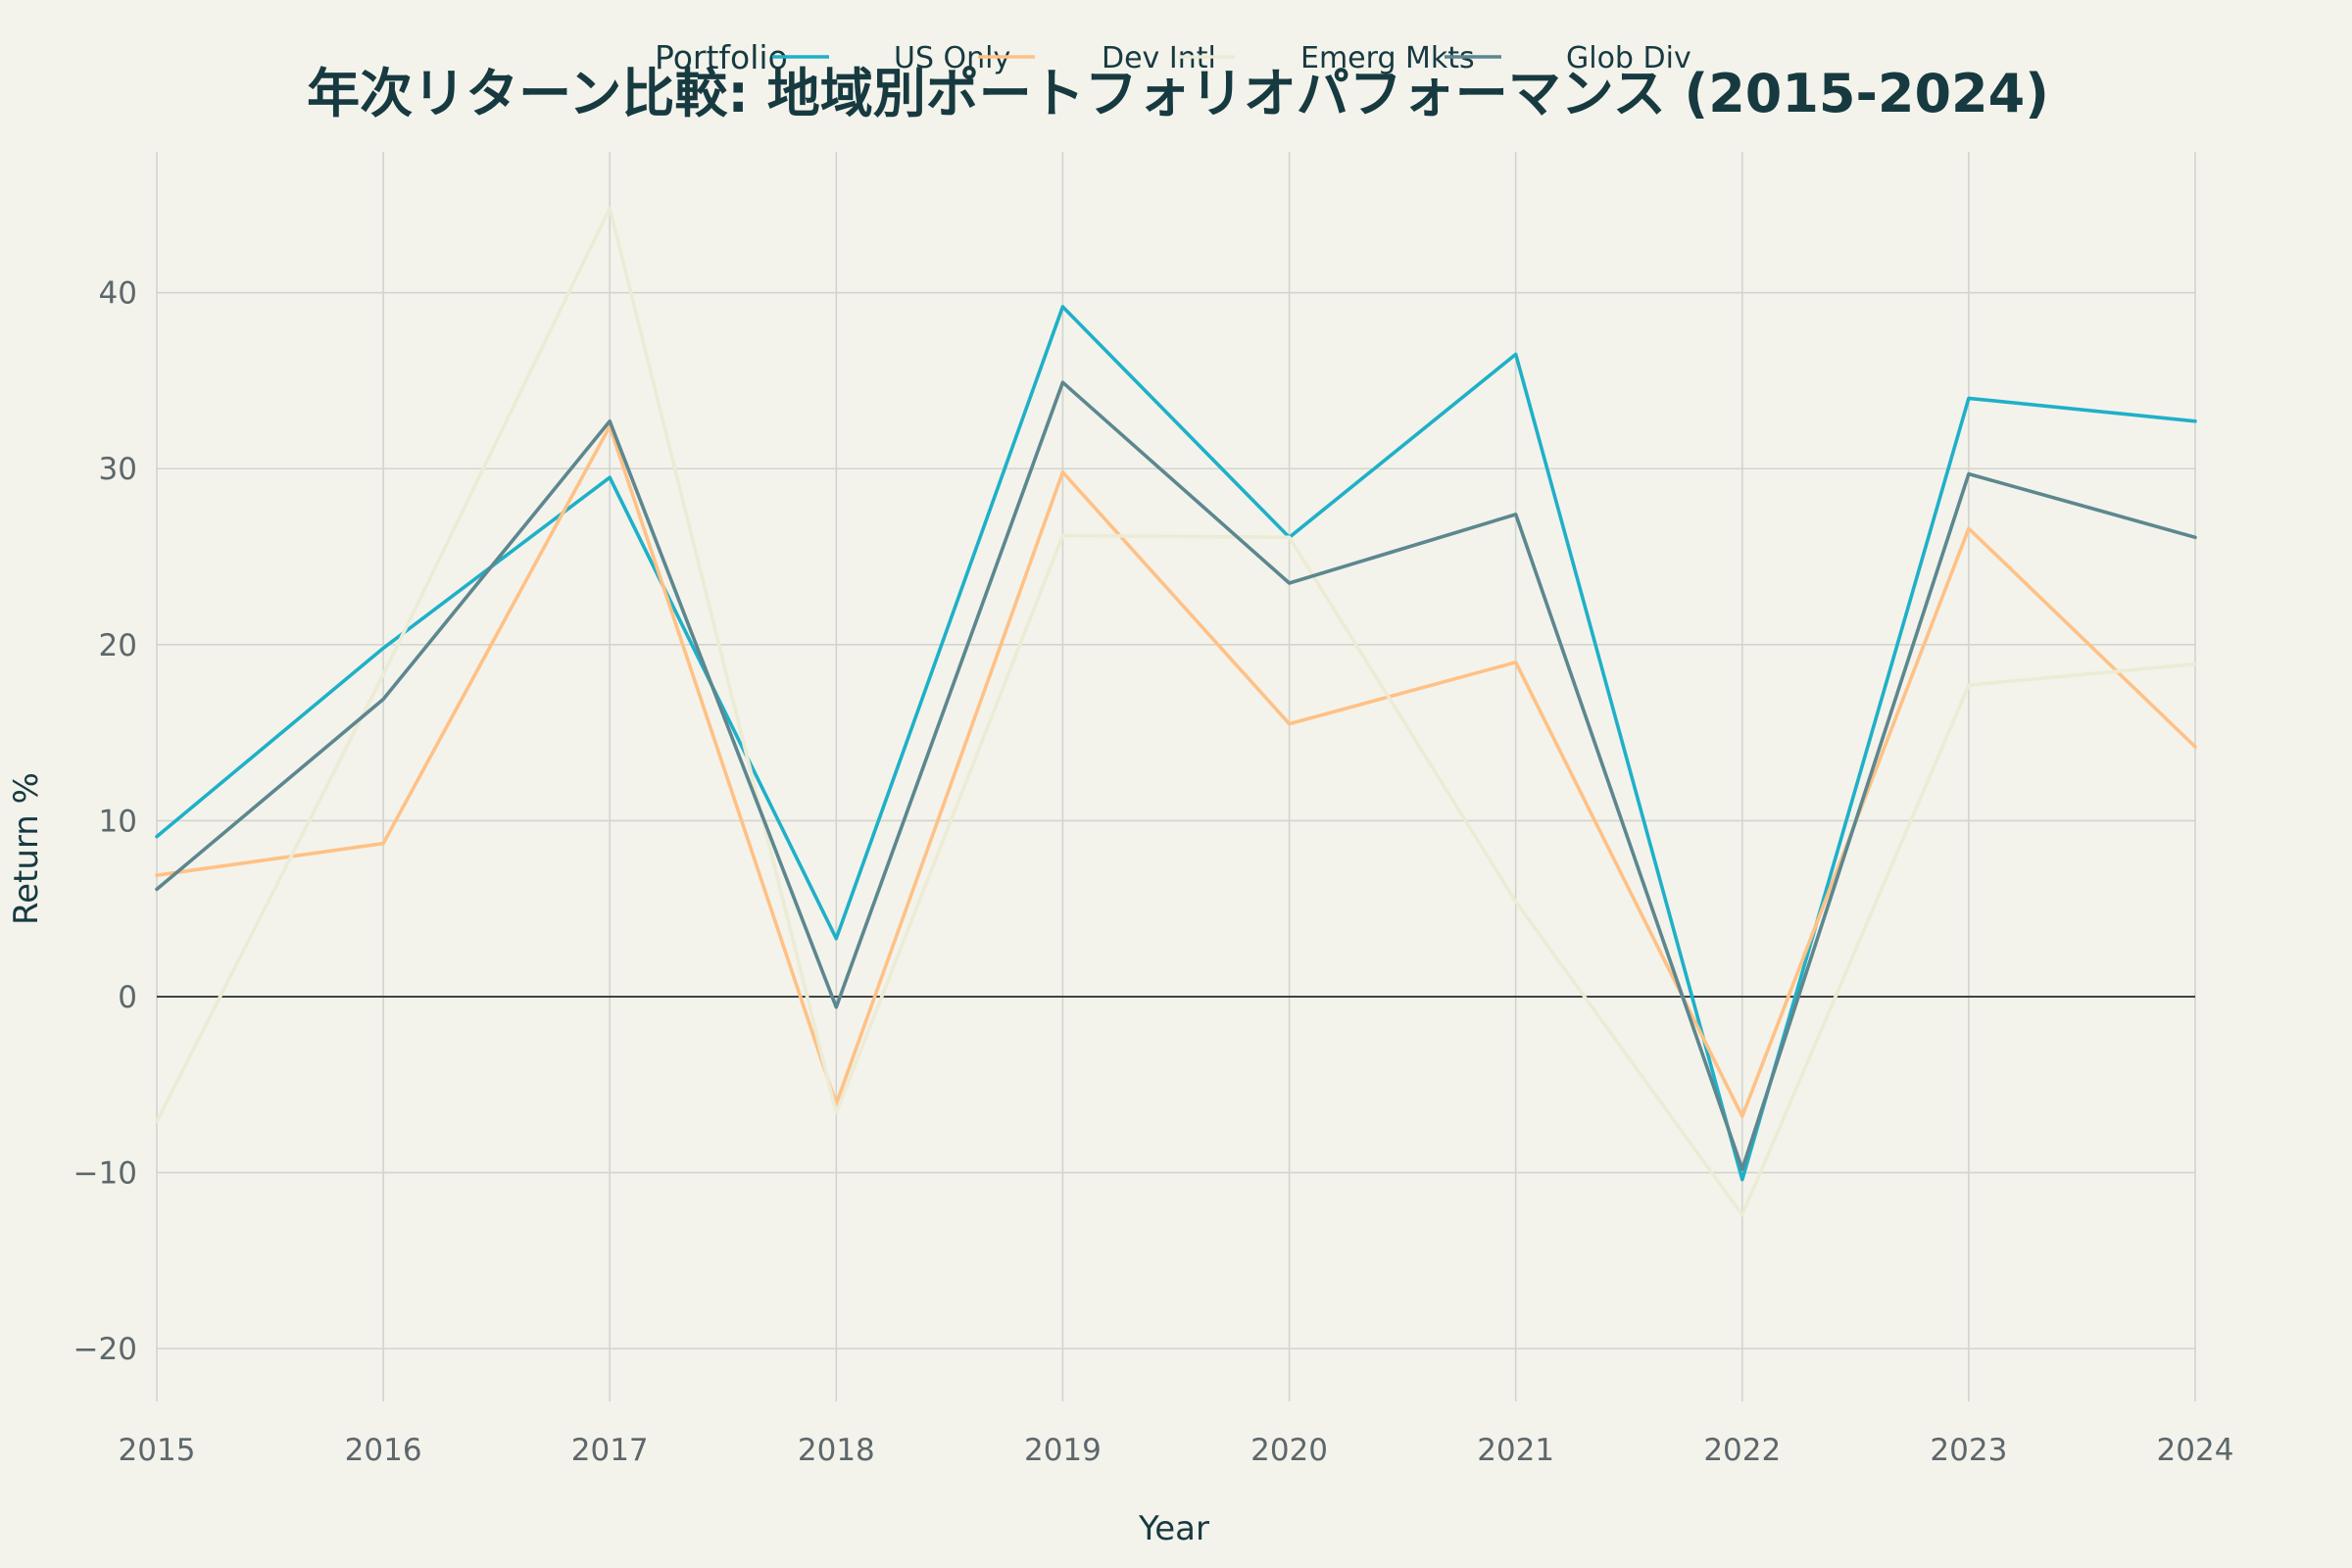  What do you see at coordinates (1968, 1450) in the screenshot?
I see `x-tick-label: 2023` at bounding box center [1968, 1450].